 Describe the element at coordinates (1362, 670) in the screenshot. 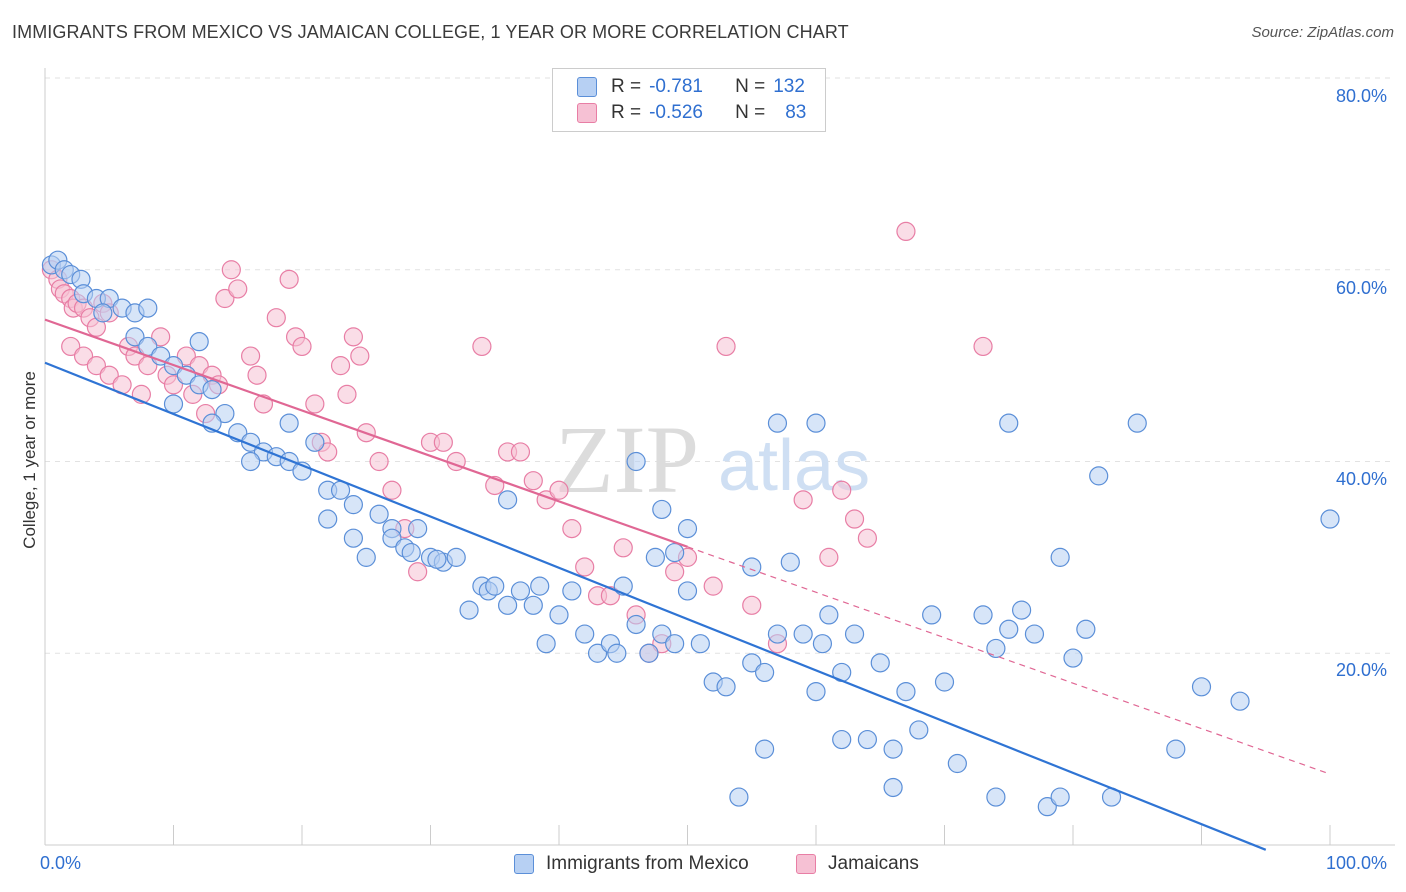

I see `y-tick-label: 20.0%` at that location.